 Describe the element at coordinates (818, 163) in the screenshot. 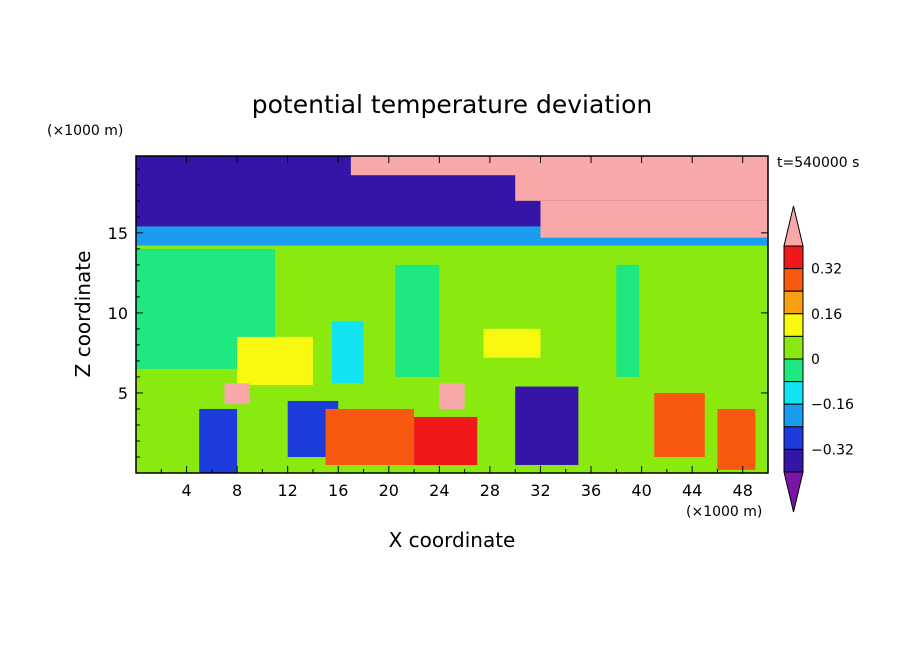

I see `time-label: t=540000 s` at that location.